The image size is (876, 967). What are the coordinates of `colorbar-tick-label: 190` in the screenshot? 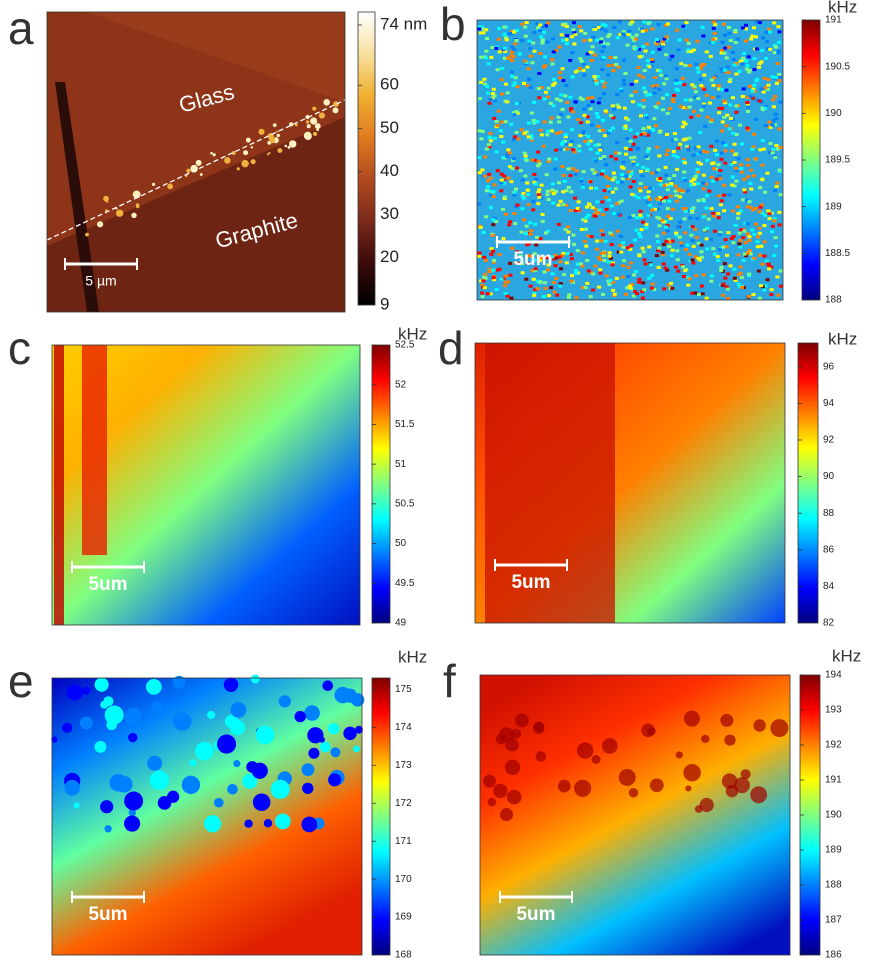 It's located at (833, 113).